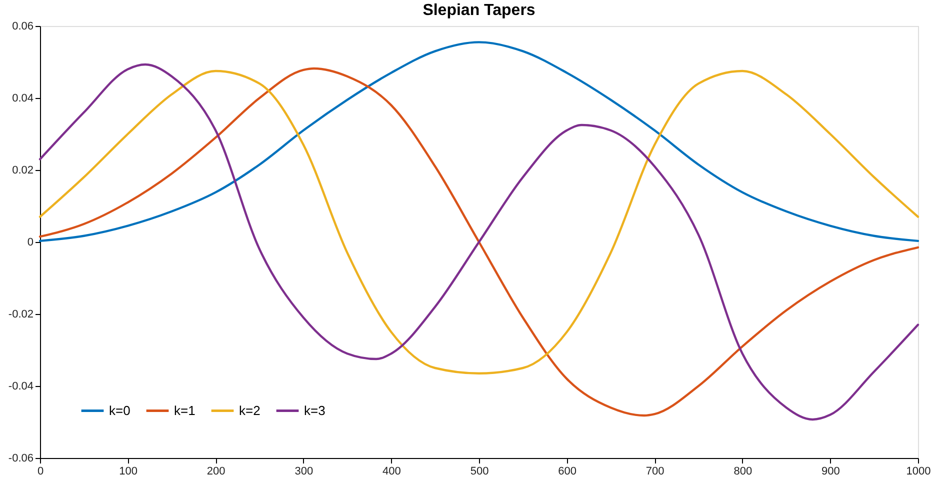  Describe the element at coordinates (21, 458) in the screenshot. I see `y-tick-label: -0.06` at that location.